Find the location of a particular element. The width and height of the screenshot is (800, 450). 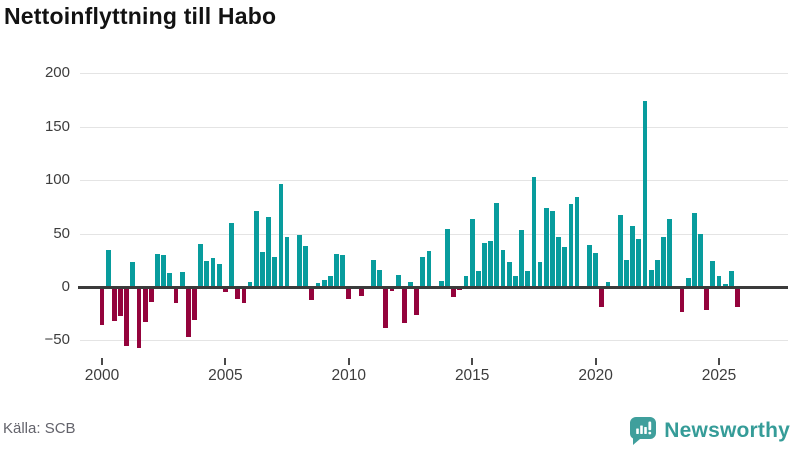

brand-logo: Newsworthy is located at coordinates (709, 430).